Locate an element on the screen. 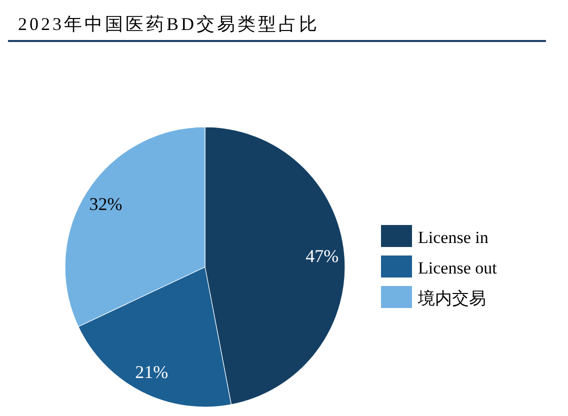 The width and height of the screenshot is (568, 416). title: 2023年中国医药BD交易类型占比 is located at coordinates (169, 24).